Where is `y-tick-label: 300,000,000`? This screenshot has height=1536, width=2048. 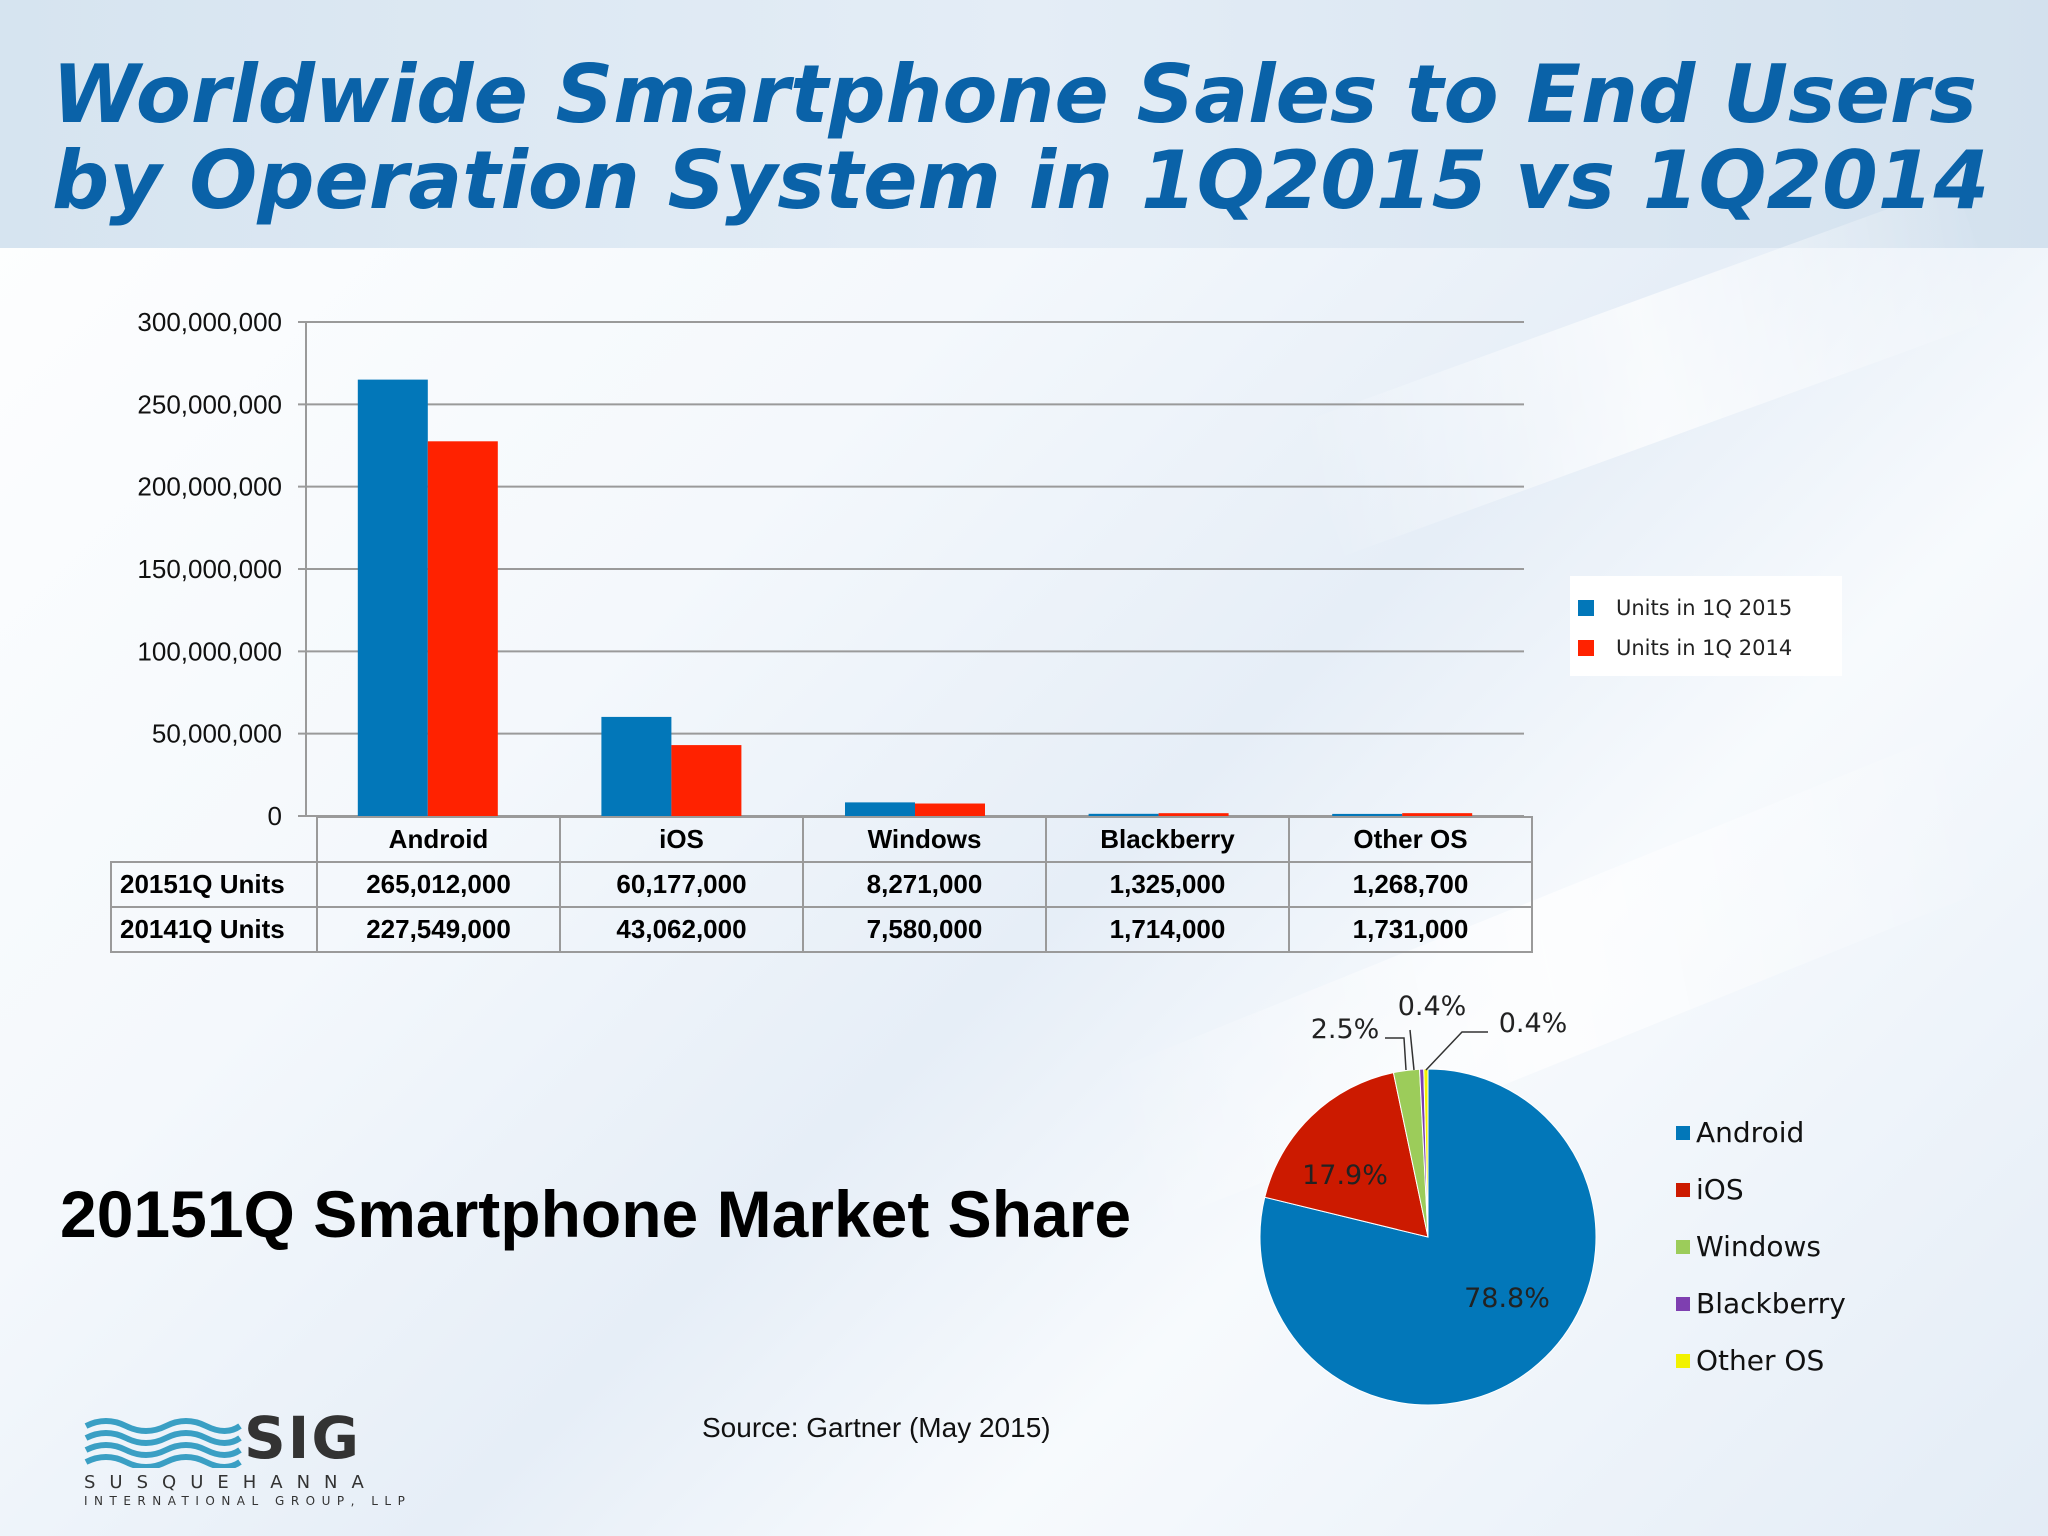 y-tick-label: 300,000,000 is located at coordinates (209, 322).